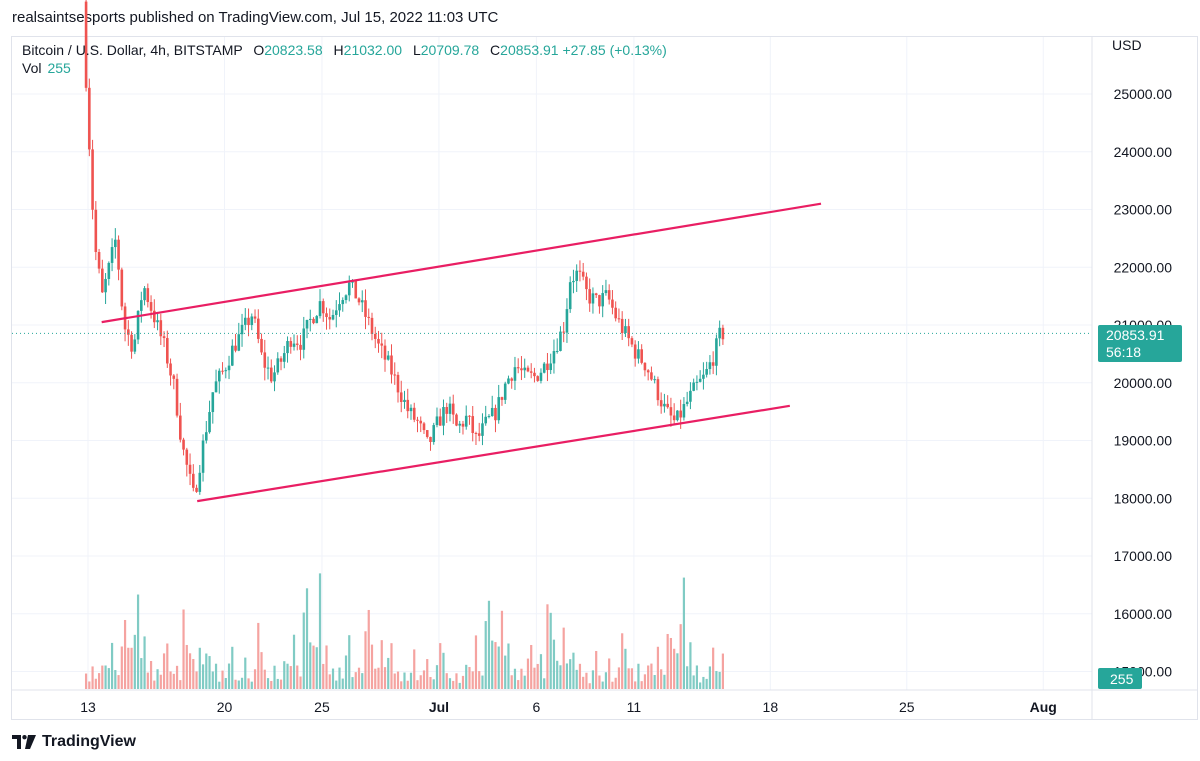 The width and height of the screenshot is (1200, 761). What do you see at coordinates (1135, 335) in the screenshot?
I see `last-price-label: 20853.91` at bounding box center [1135, 335].